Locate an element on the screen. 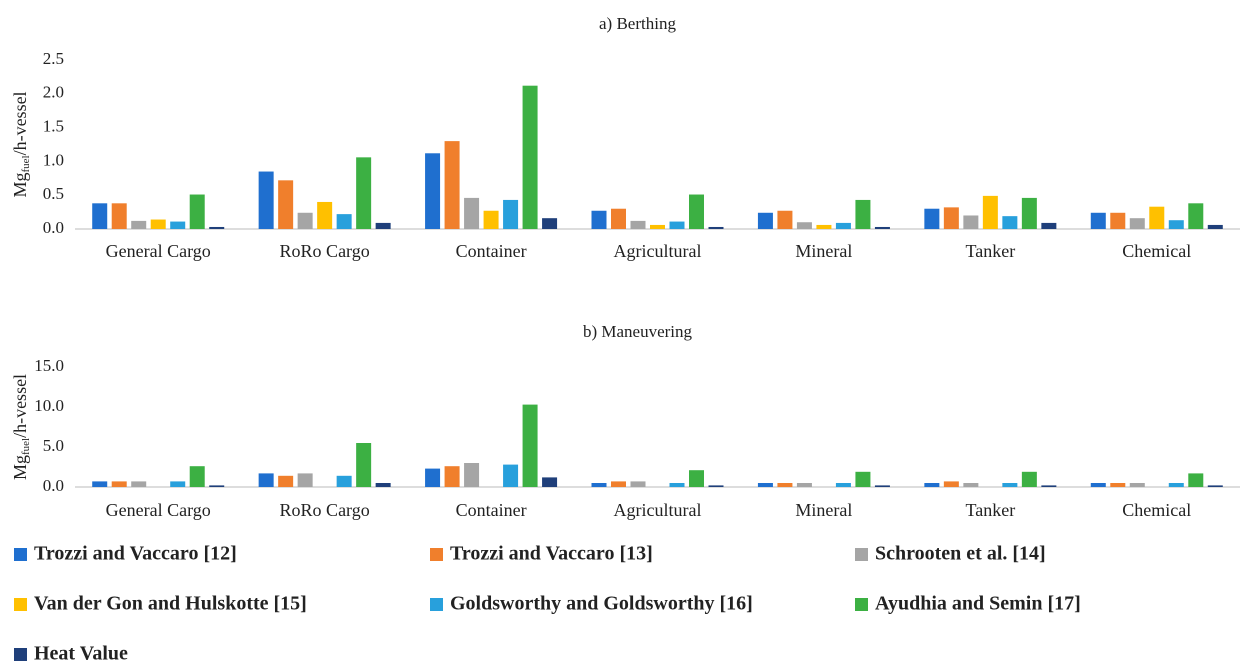 Image resolution: width=1244 pixels, height=667 pixels. y-axis-label-part: Mg is located at coordinates (20, 467).